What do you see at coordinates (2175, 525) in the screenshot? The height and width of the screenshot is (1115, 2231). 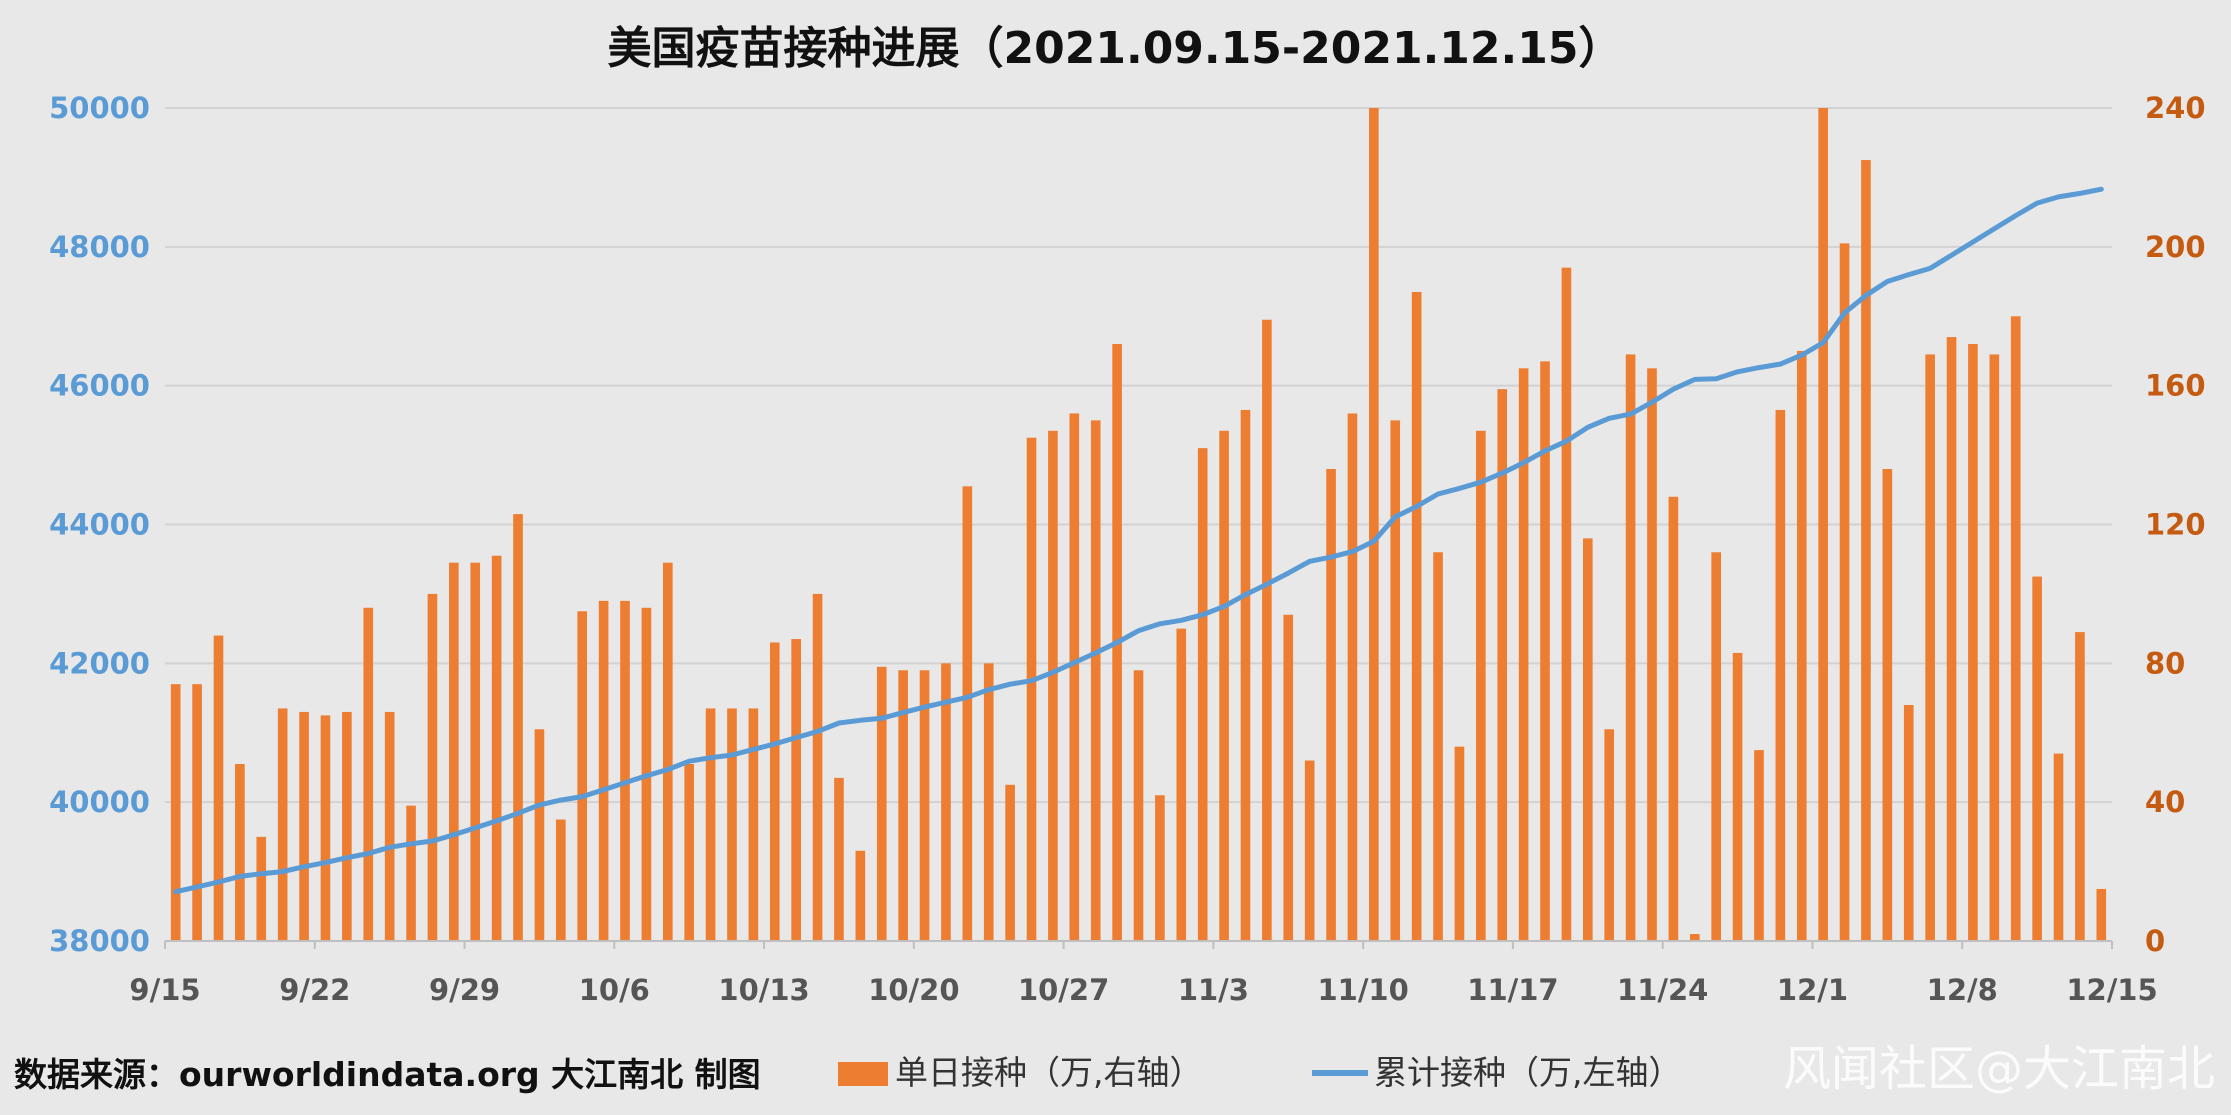 I see `y-right-tick-label: 120` at bounding box center [2175, 525].